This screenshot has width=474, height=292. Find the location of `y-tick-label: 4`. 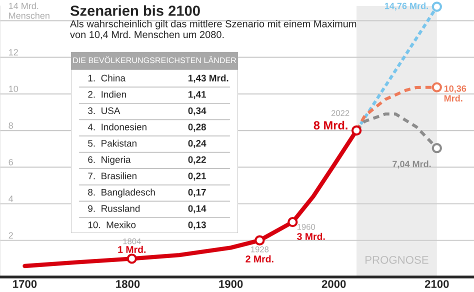

y-tick-label: 4 is located at coordinates (11, 199).